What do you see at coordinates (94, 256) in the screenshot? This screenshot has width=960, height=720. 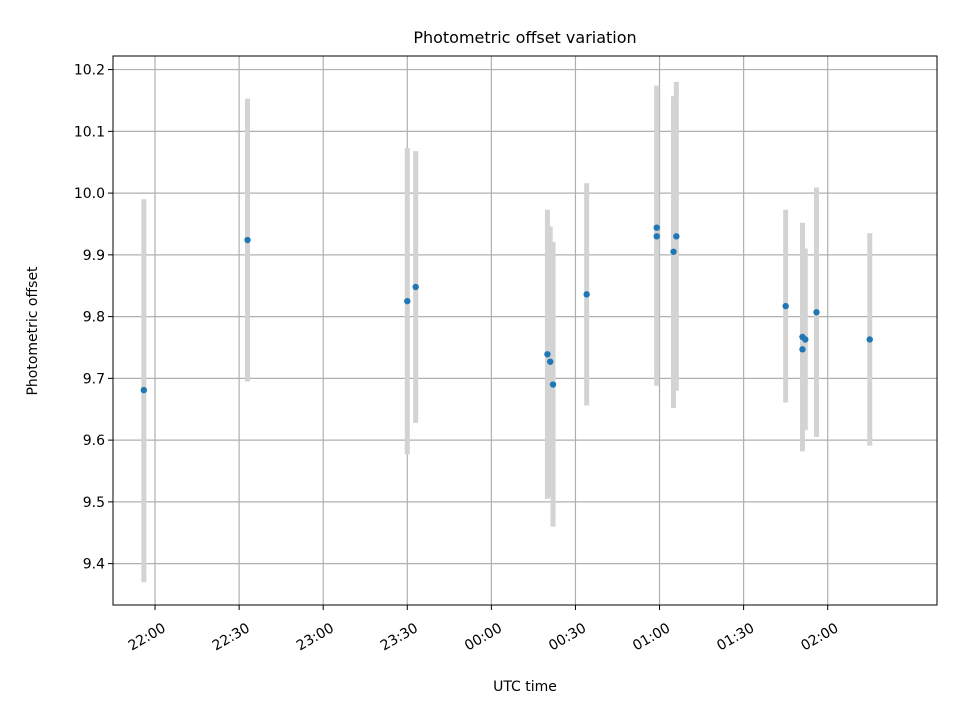 I see `y-tick-label: 9.9` at bounding box center [94, 256].